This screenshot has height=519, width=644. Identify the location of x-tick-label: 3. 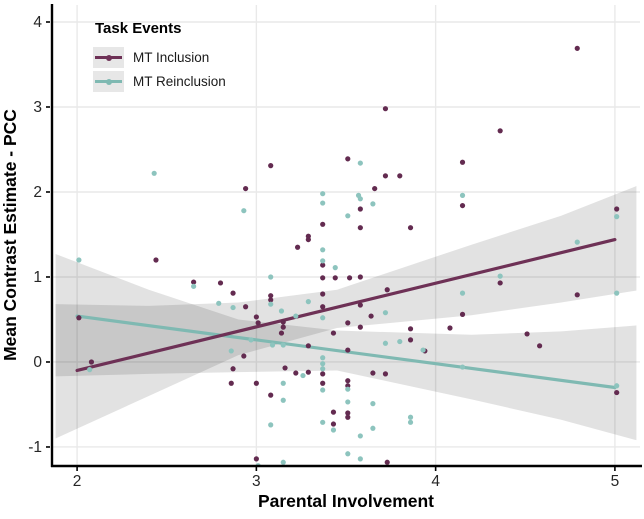
(256, 481).